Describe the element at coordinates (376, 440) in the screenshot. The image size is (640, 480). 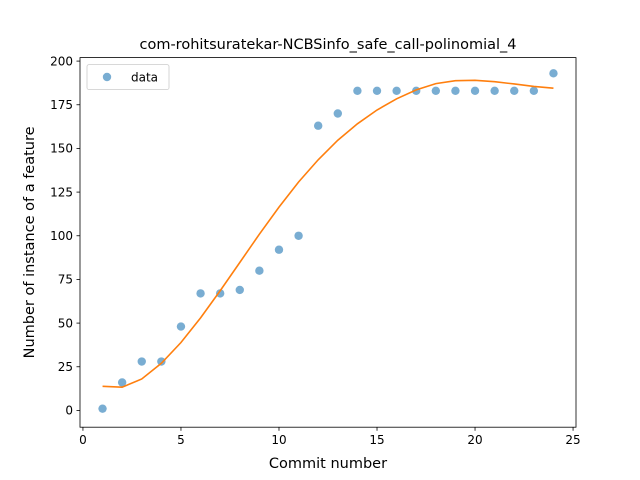
I see `x-tick-label: 15` at that location.